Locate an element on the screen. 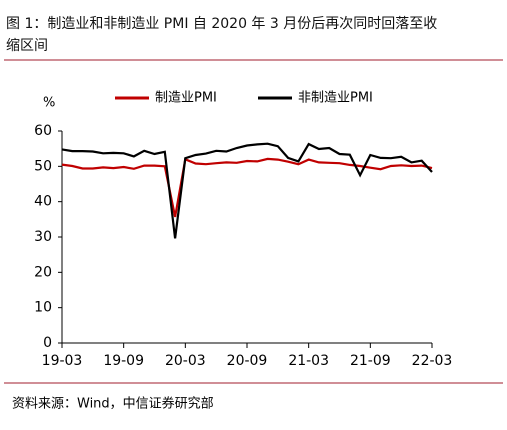 This screenshot has width=507, height=430. y-tick-label: 60 is located at coordinates (43, 131).